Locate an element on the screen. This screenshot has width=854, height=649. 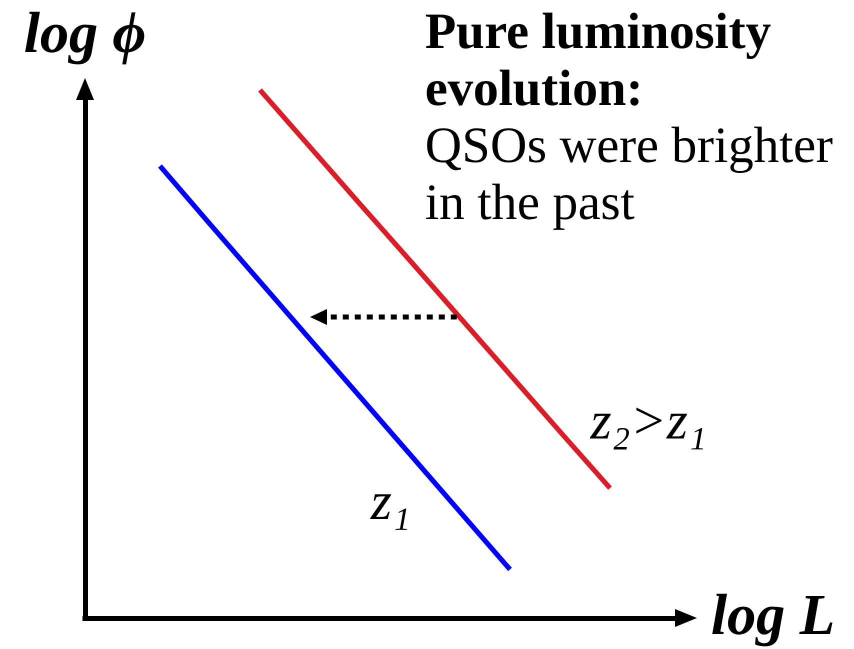
series-label: z₂>z₁ is located at coordinates (648, 420).